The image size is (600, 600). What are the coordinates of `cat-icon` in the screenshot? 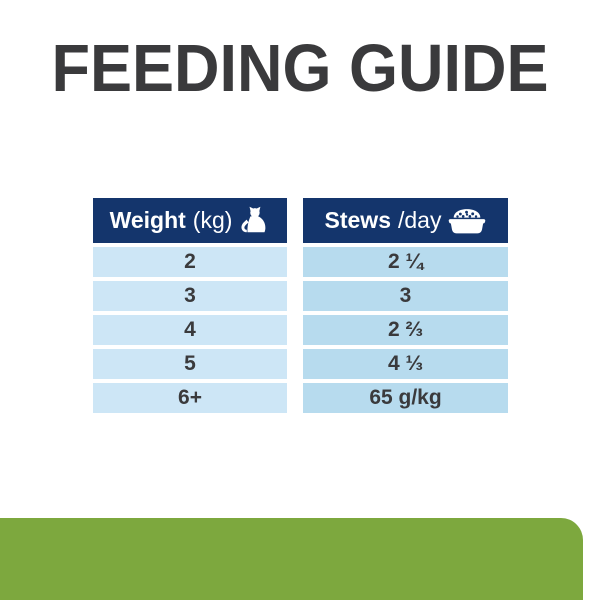 It's located at (253, 219).